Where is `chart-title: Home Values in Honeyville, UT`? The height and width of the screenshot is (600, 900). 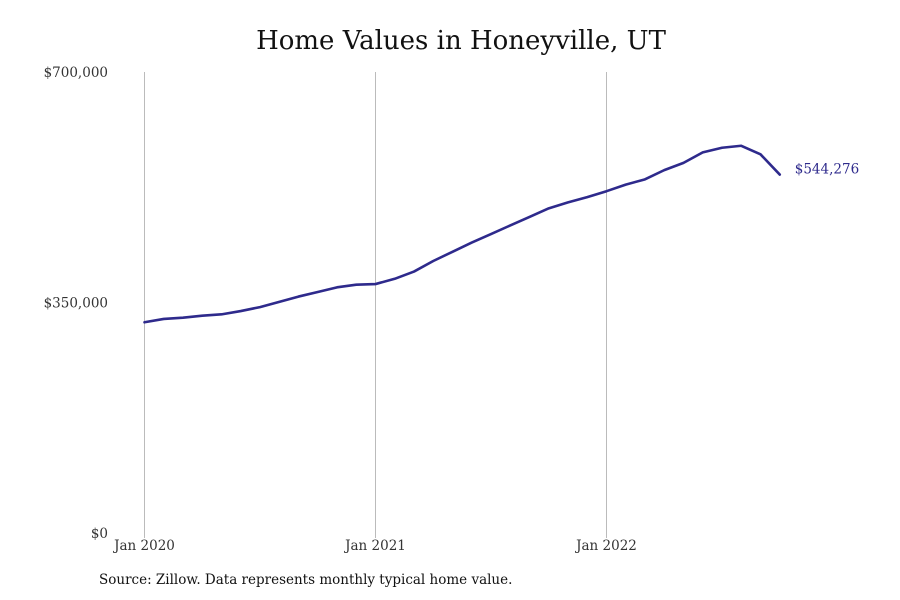
chart-title: Home Values in Honeyville, UT is located at coordinates (461, 41).